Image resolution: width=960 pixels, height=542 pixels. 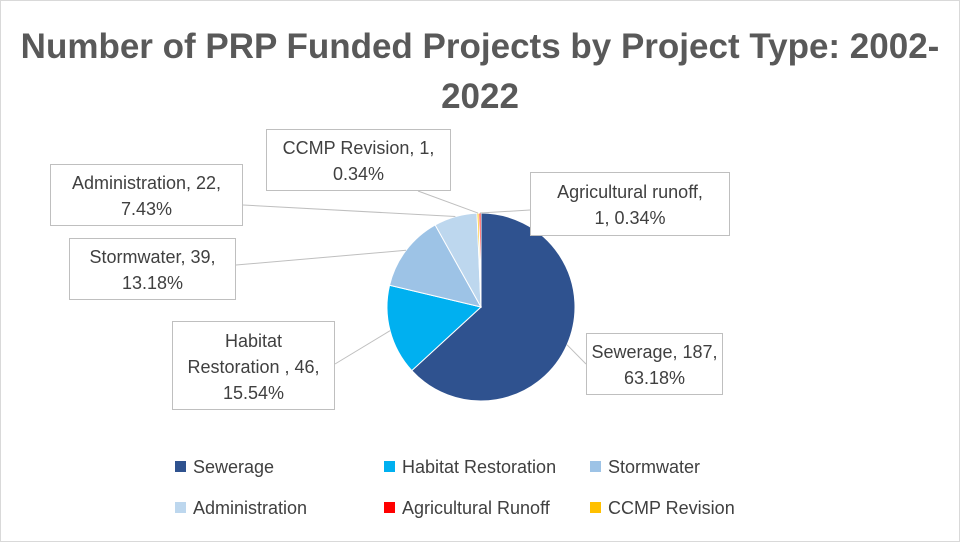 What do you see at coordinates (358, 160) in the screenshot?
I see `data-label-ccmp-revision: CCMP Revision, 1, 0.34%` at bounding box center [358, 160].